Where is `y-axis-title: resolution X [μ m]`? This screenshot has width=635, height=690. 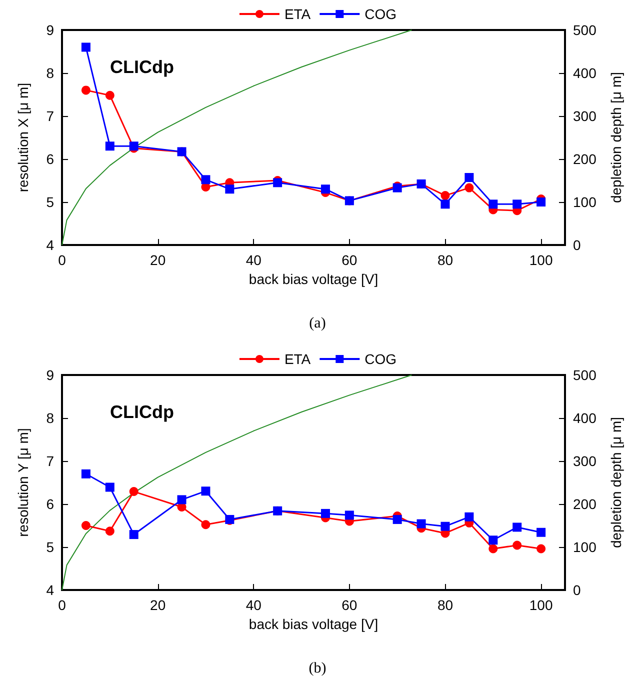
y-axis-title: resolution X [μ m] is located at coordinates (23, 137).